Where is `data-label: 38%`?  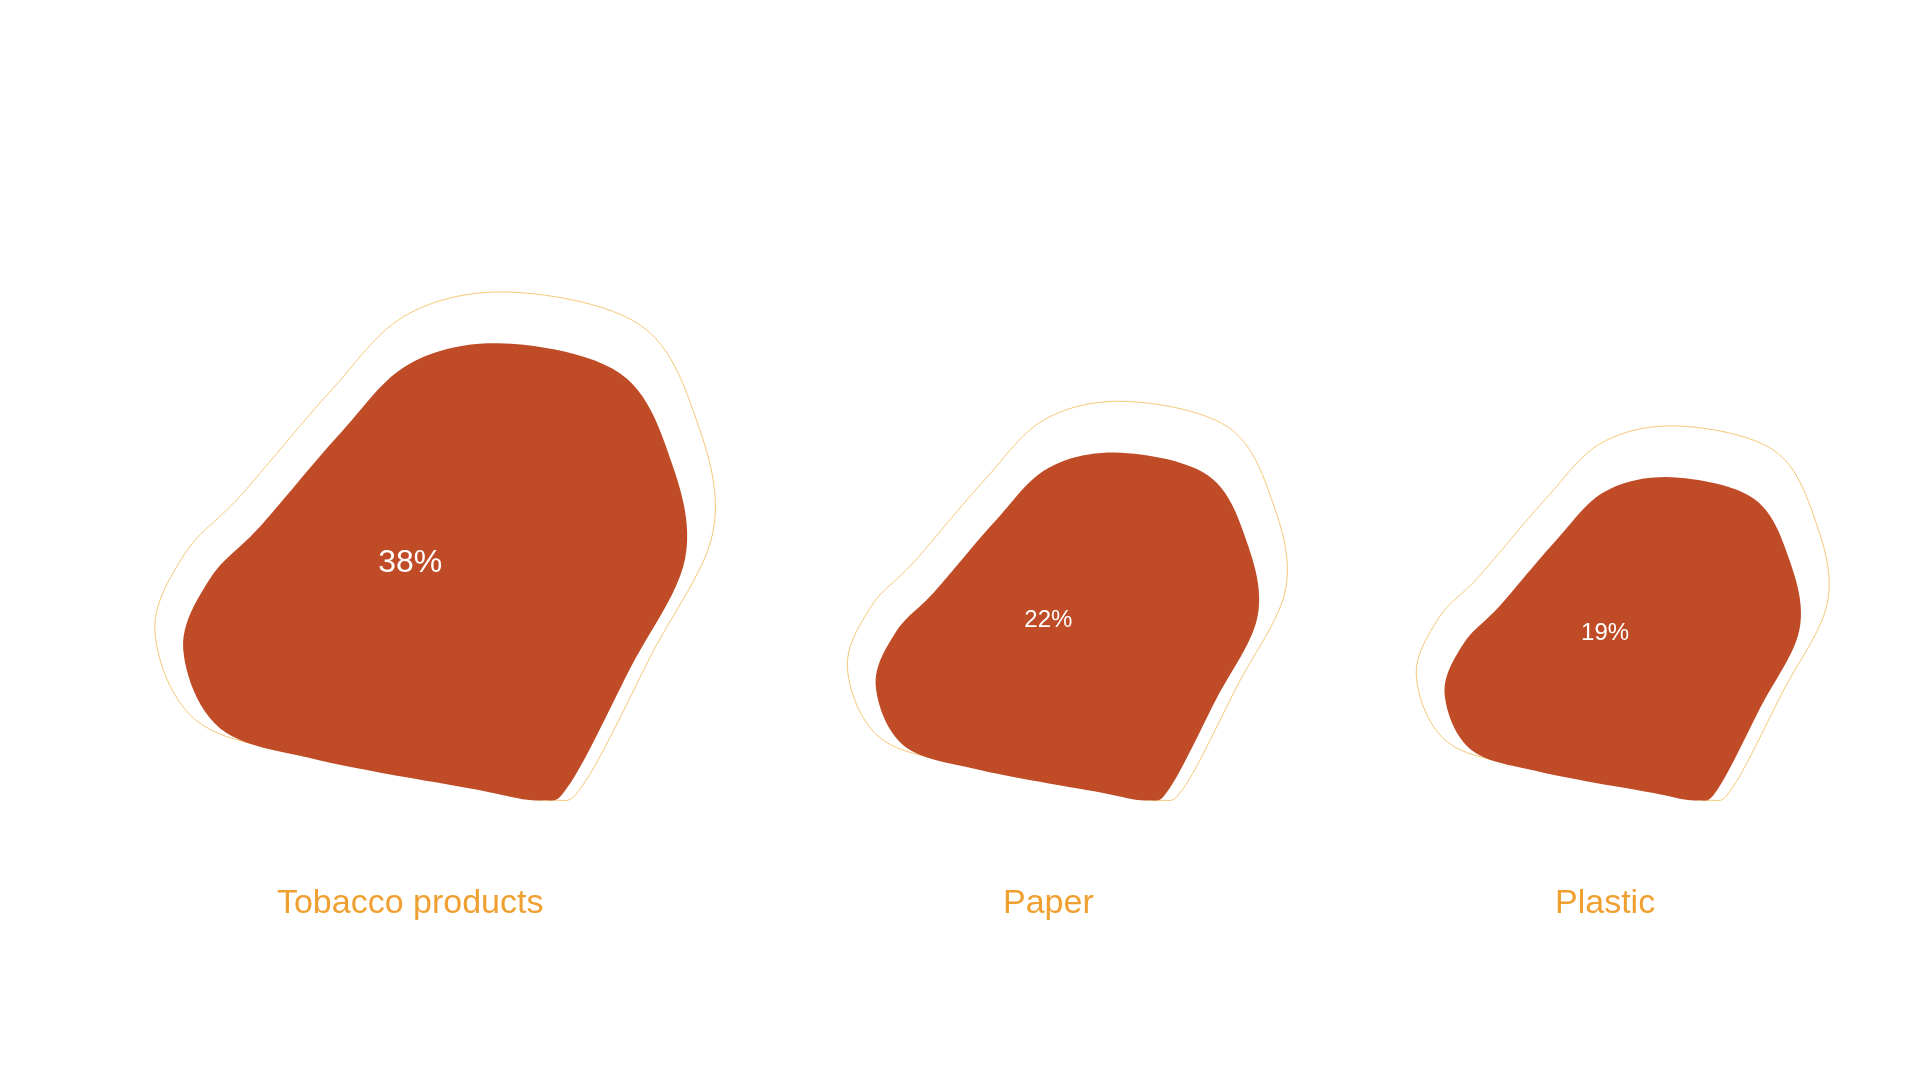
data-label: 38% is located at coordinates (410, 560).